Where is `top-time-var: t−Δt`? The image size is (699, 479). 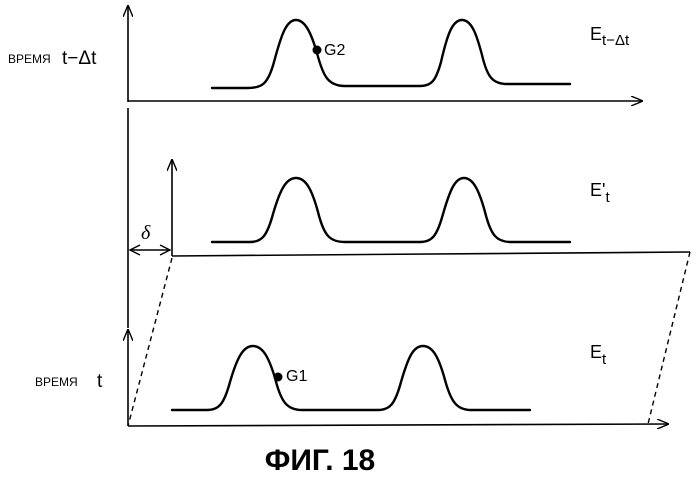
top-time-var: t−Δt is located at coordinates (79, 58).